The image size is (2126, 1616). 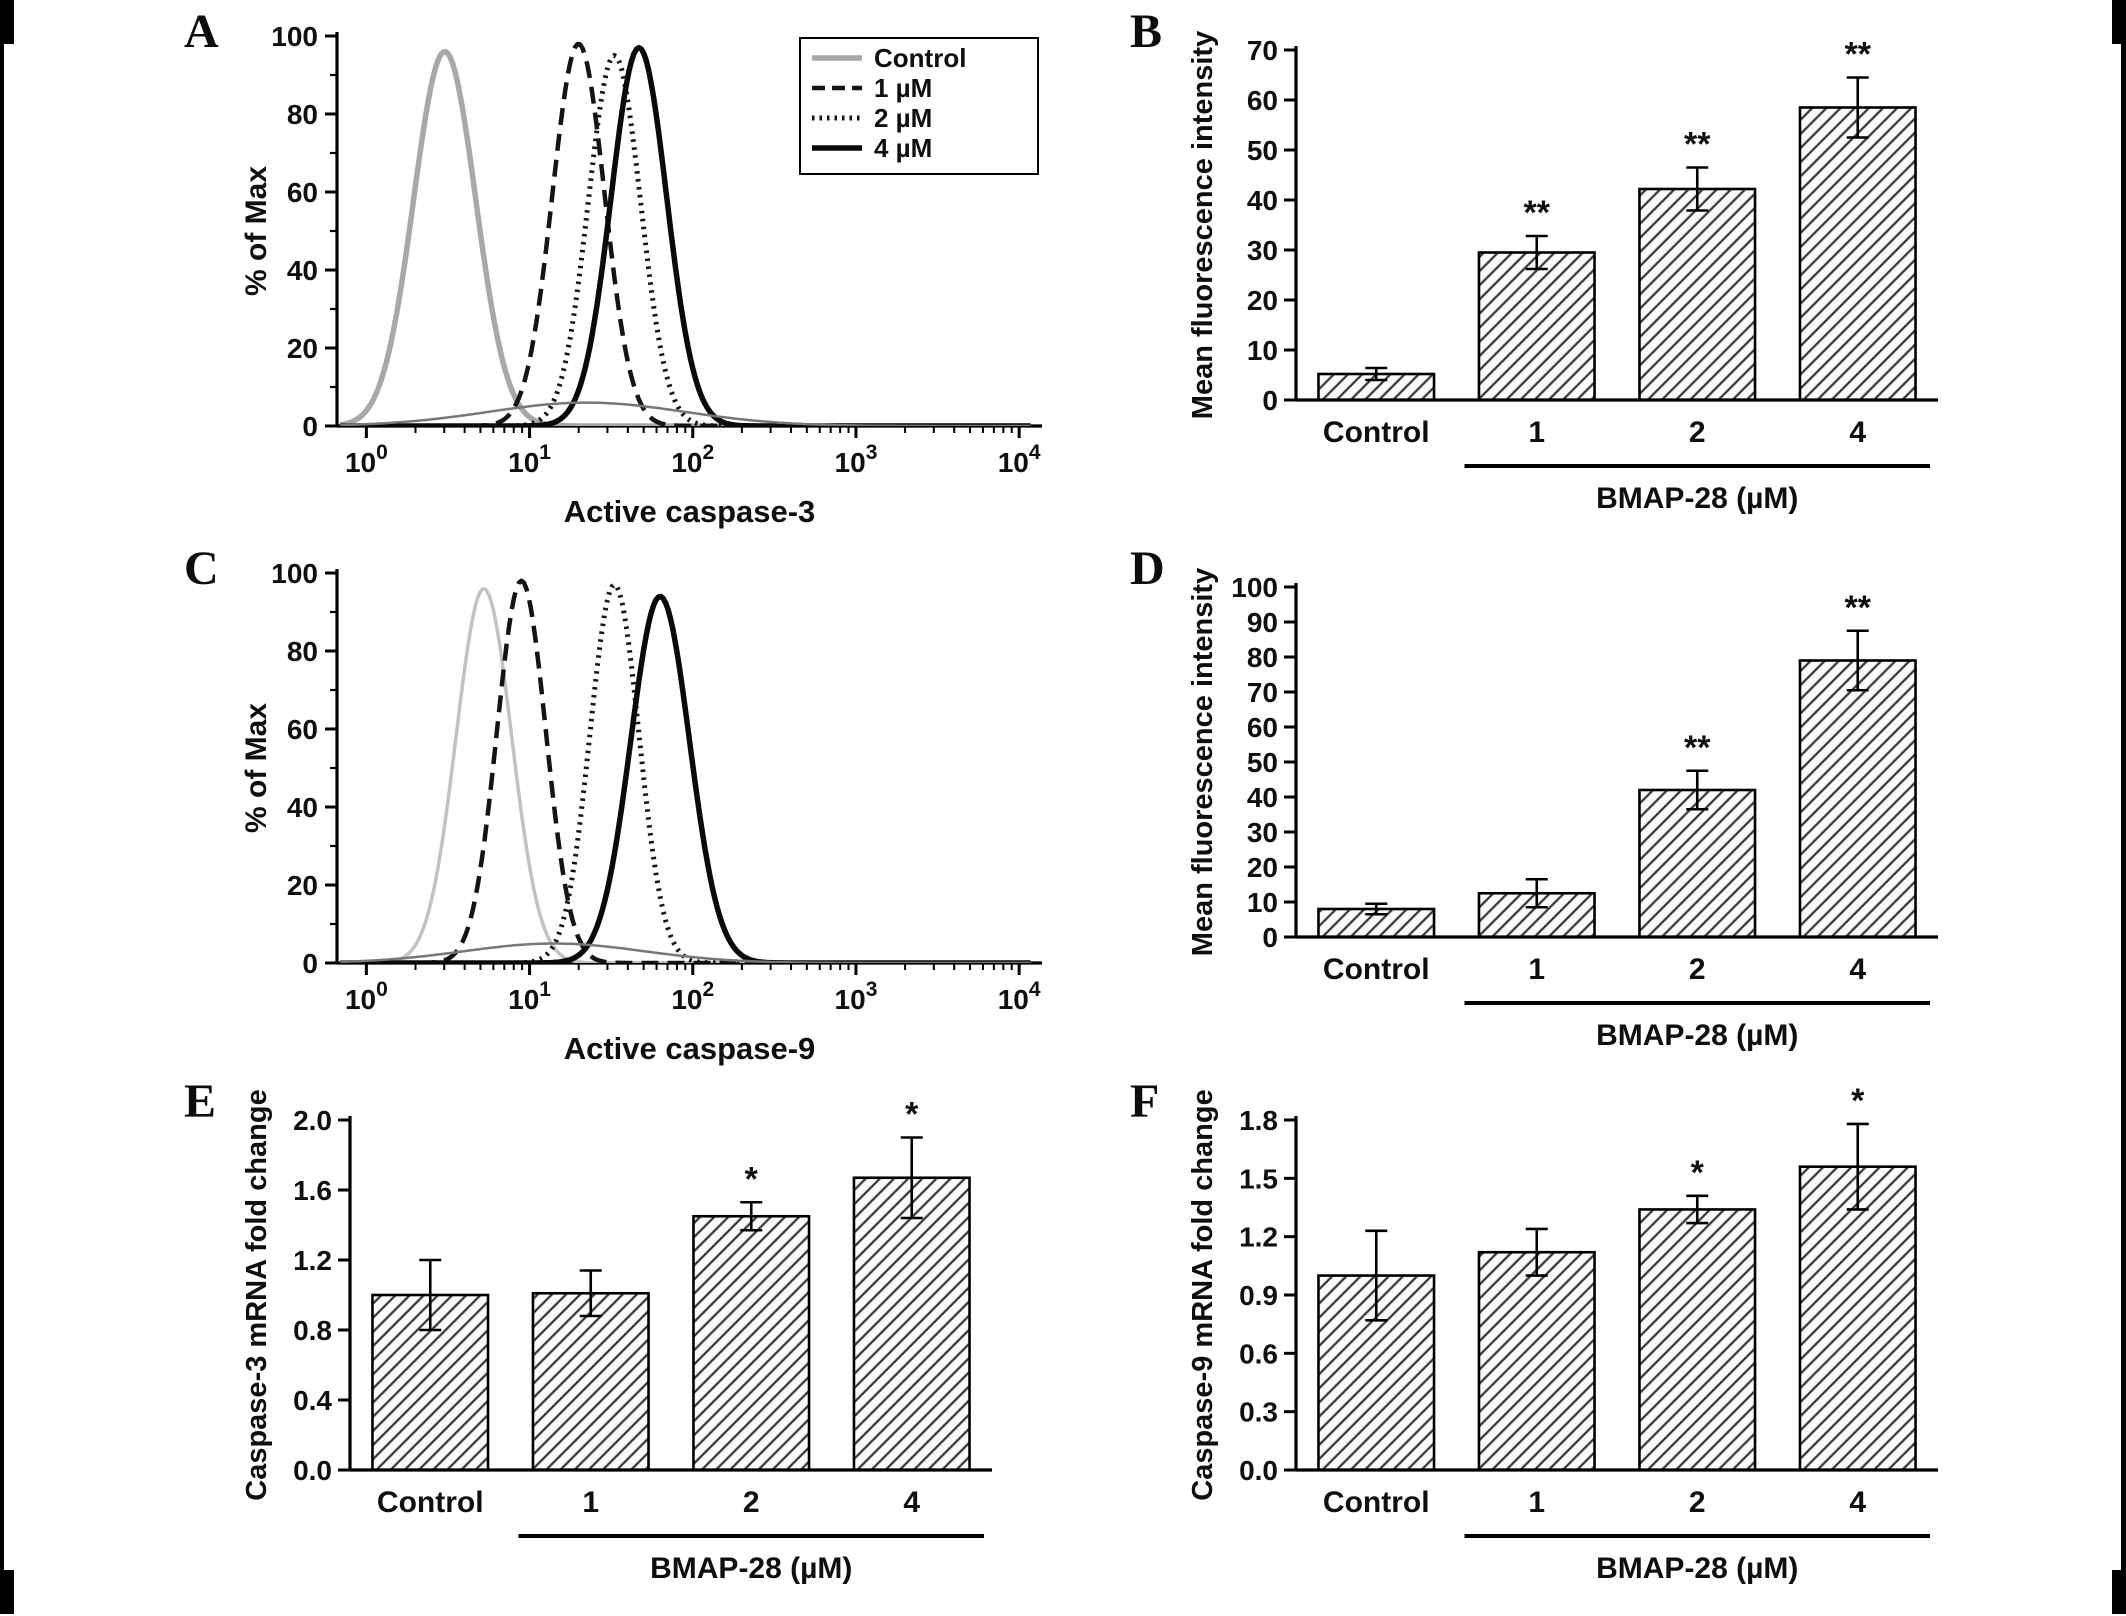 I want to click on svg-text: 0.6, so click(x=1258, y=1353).